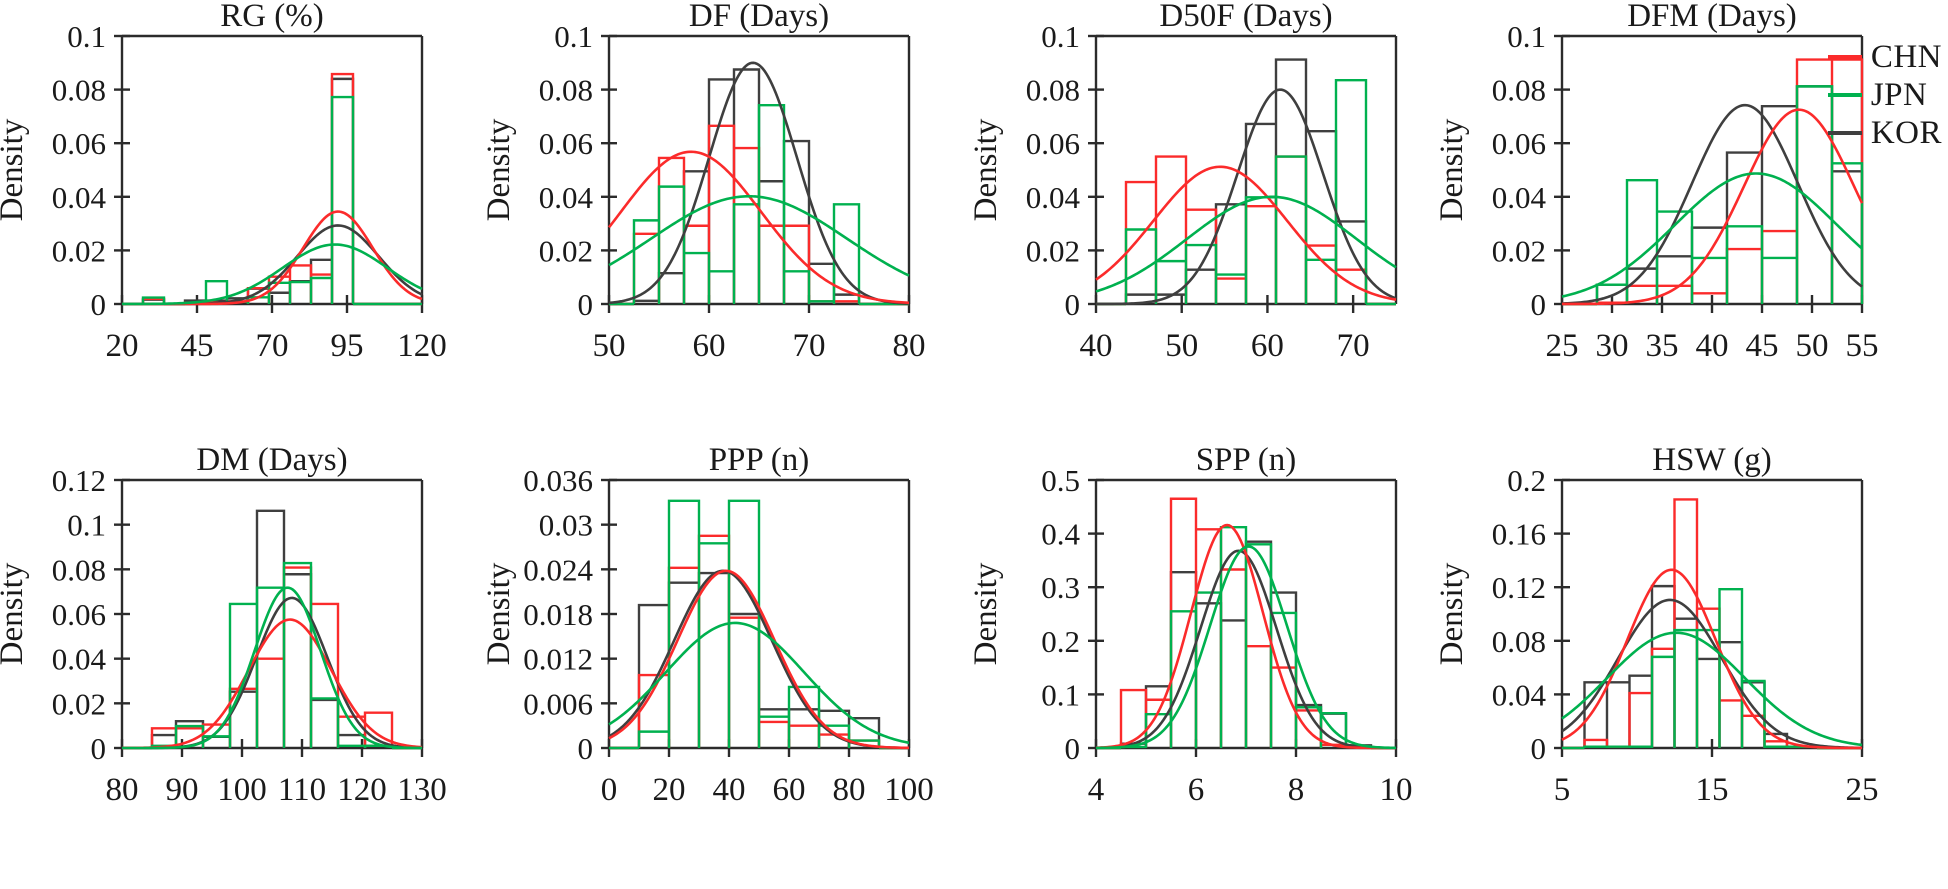 The image size is (1948, 889). Describe the element at coordinates (1612, 346) in the screenshot. I see `x-tick-label: 30` at that location.